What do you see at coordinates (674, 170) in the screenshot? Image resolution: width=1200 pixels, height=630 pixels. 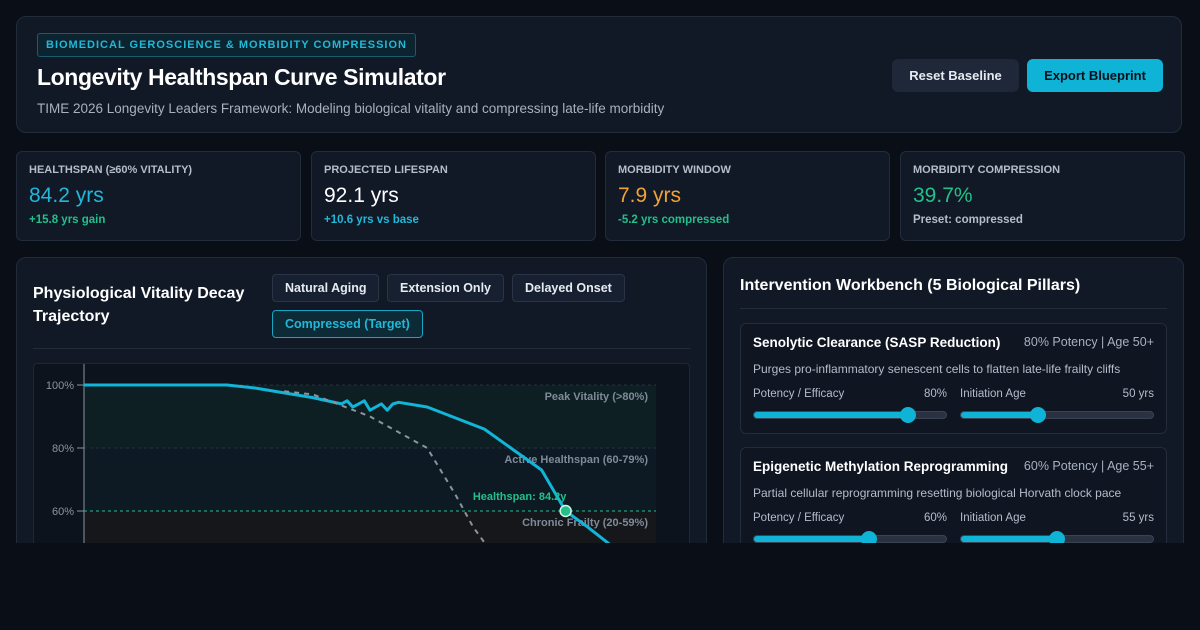 I see `stat-label: MORBIDITY WINDOW` at bounding box center [674, 170].